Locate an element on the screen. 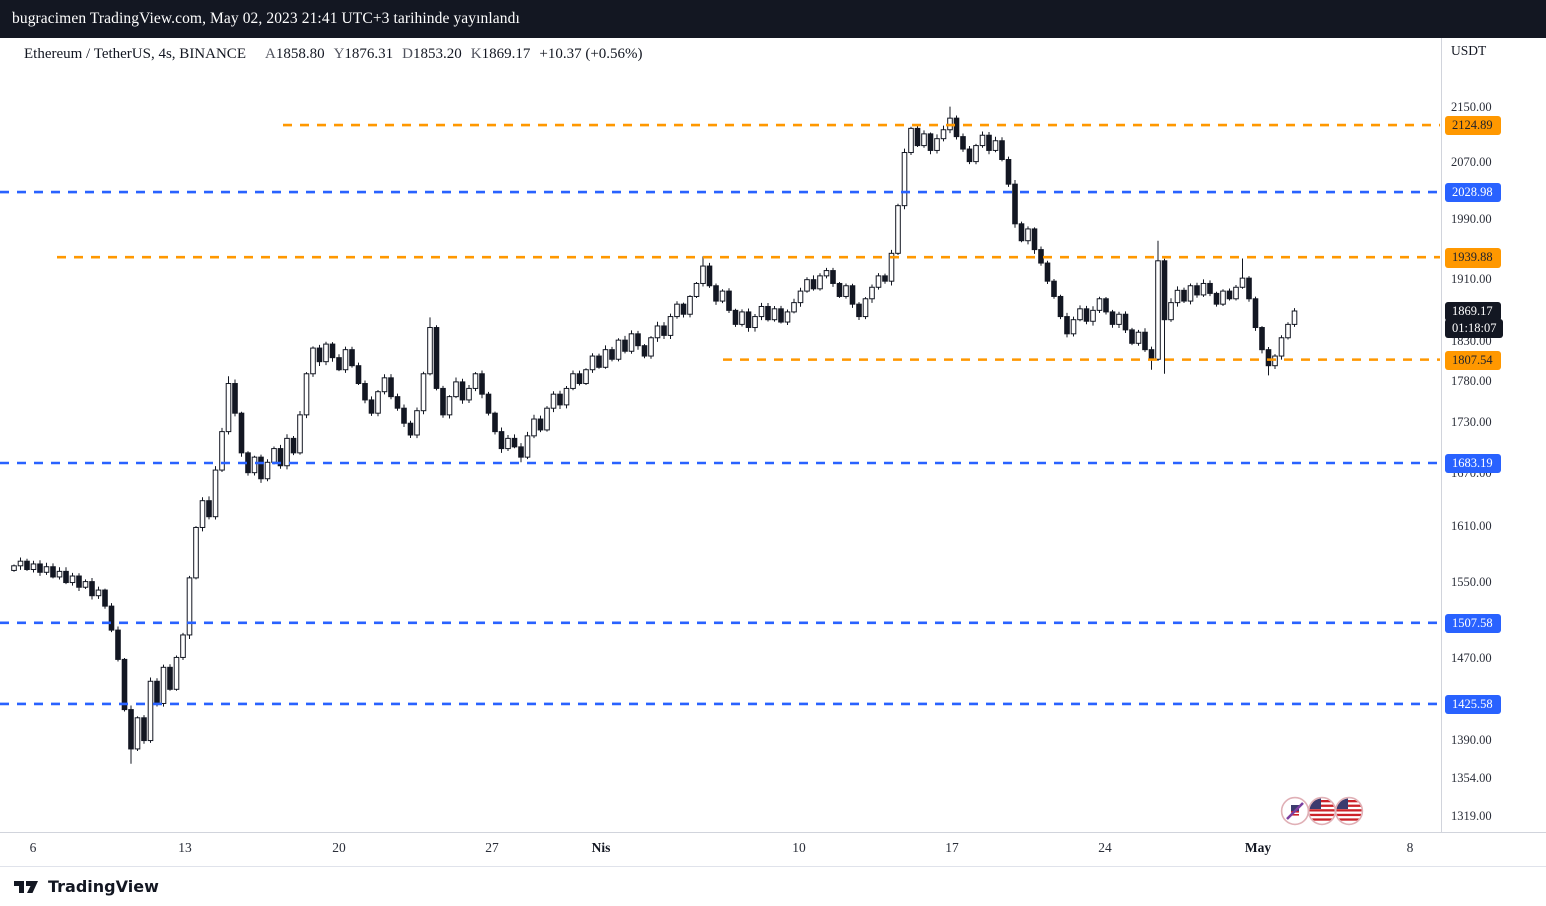  currency-label: USDT is located at coordinates (1469, 50).